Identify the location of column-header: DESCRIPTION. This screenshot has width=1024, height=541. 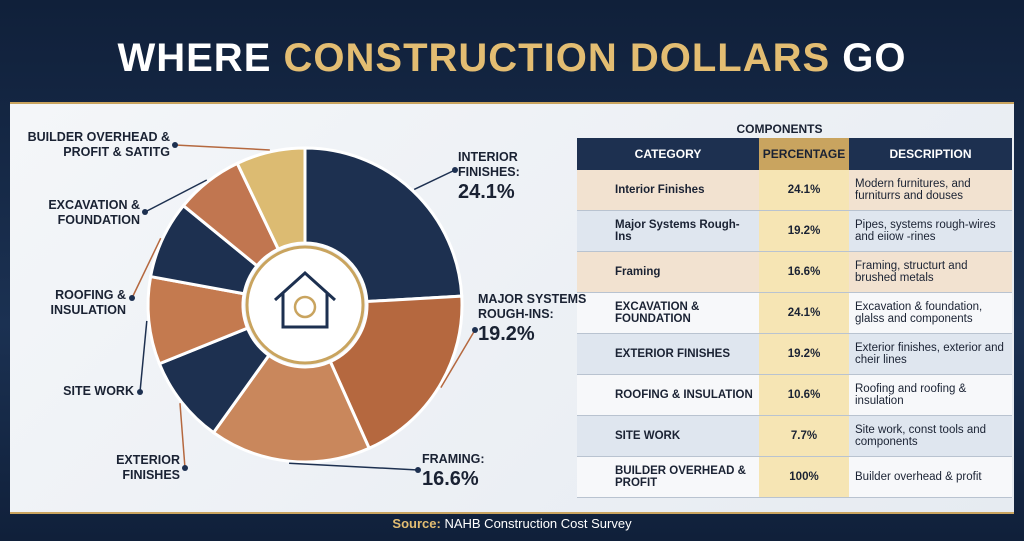
(930, 154).